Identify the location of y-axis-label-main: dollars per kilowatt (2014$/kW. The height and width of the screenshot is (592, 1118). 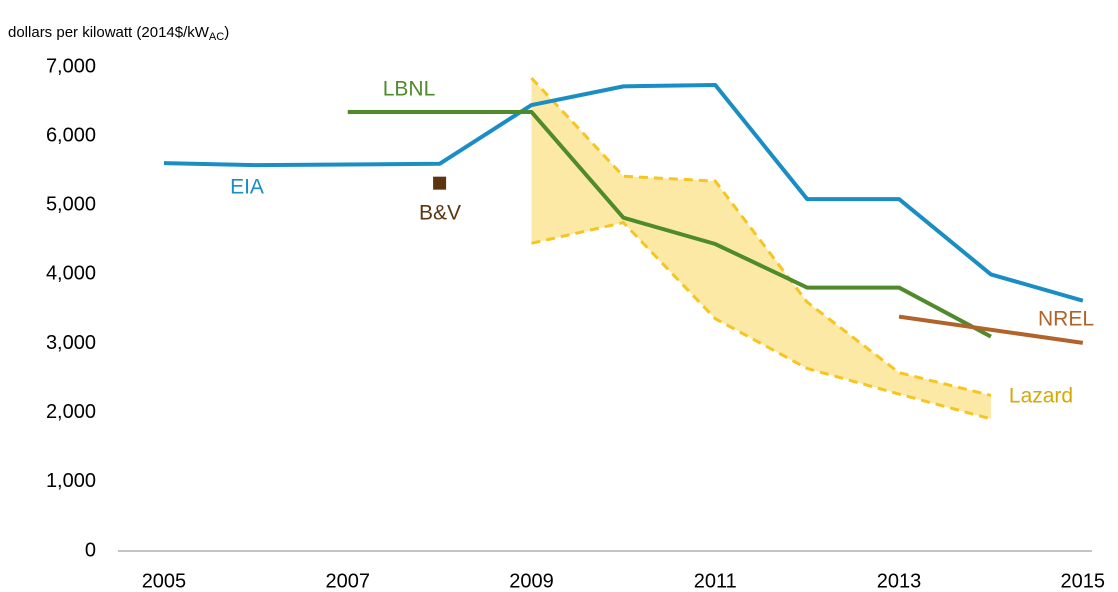
(109, 32).